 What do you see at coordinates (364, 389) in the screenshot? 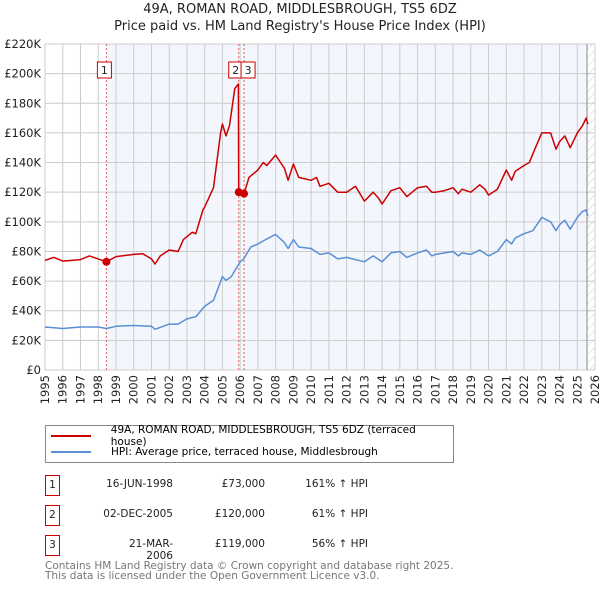
I see `x-tick-label: 2013` at bounding box center [364, 389].